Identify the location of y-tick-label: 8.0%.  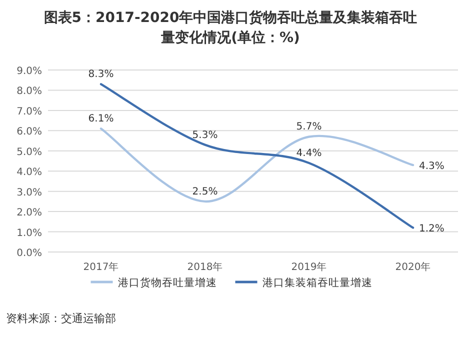
(29, 92).